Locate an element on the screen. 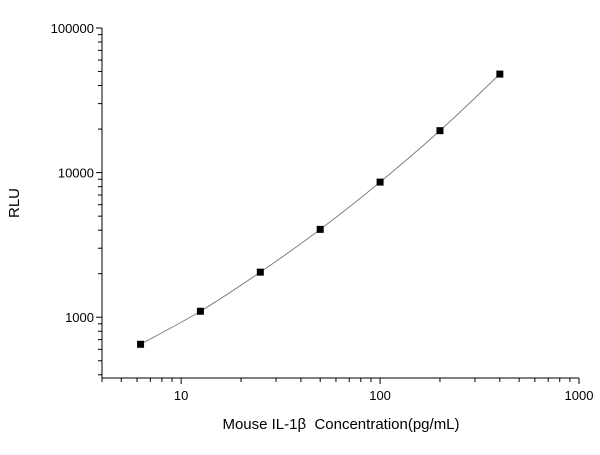 The image size is (600, 455). y-tick-label: 10000 is located at coordinates (76, 173).